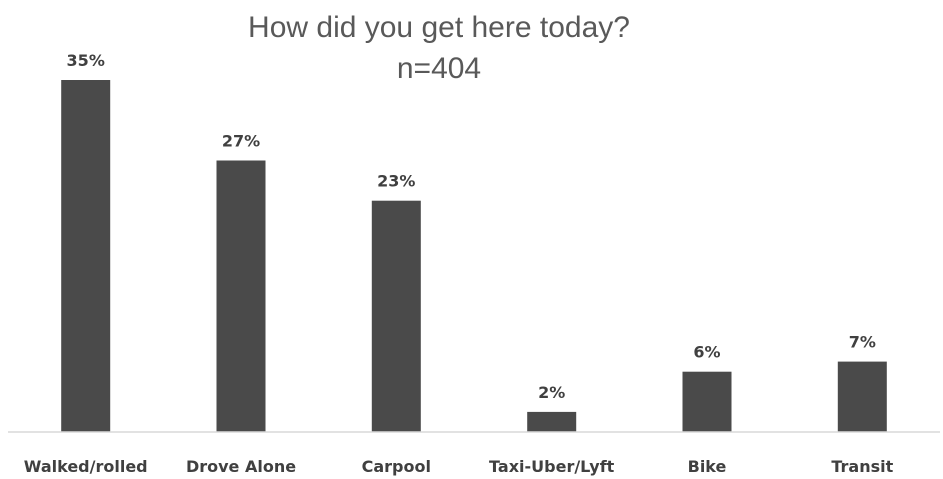 The width and height of the screenshot is (943, 479). What do you see at coordinates (439, 27) in the screenshot?
I see `chart-title: How did you get here today?` at bounding box center [439, 27].